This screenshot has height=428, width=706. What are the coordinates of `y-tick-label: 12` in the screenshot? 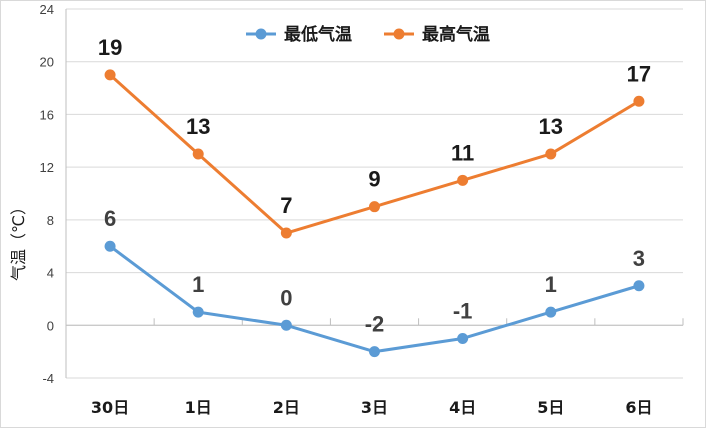 It's located at (47, 167).